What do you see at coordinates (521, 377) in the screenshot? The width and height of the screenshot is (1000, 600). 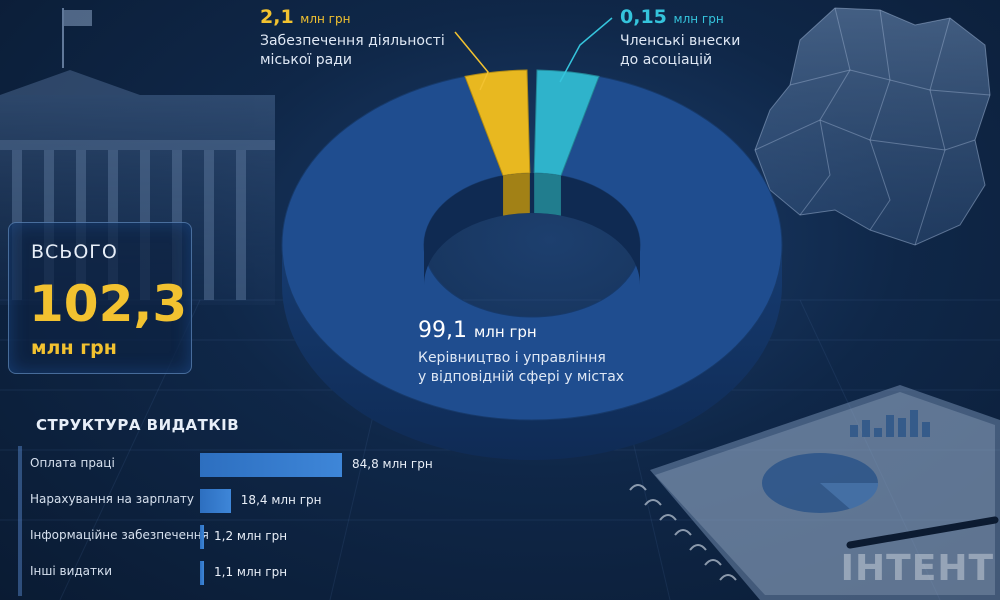 I see `main-slice-line-2: у відповідній сфері у містах` at bounding box center [521, 377].